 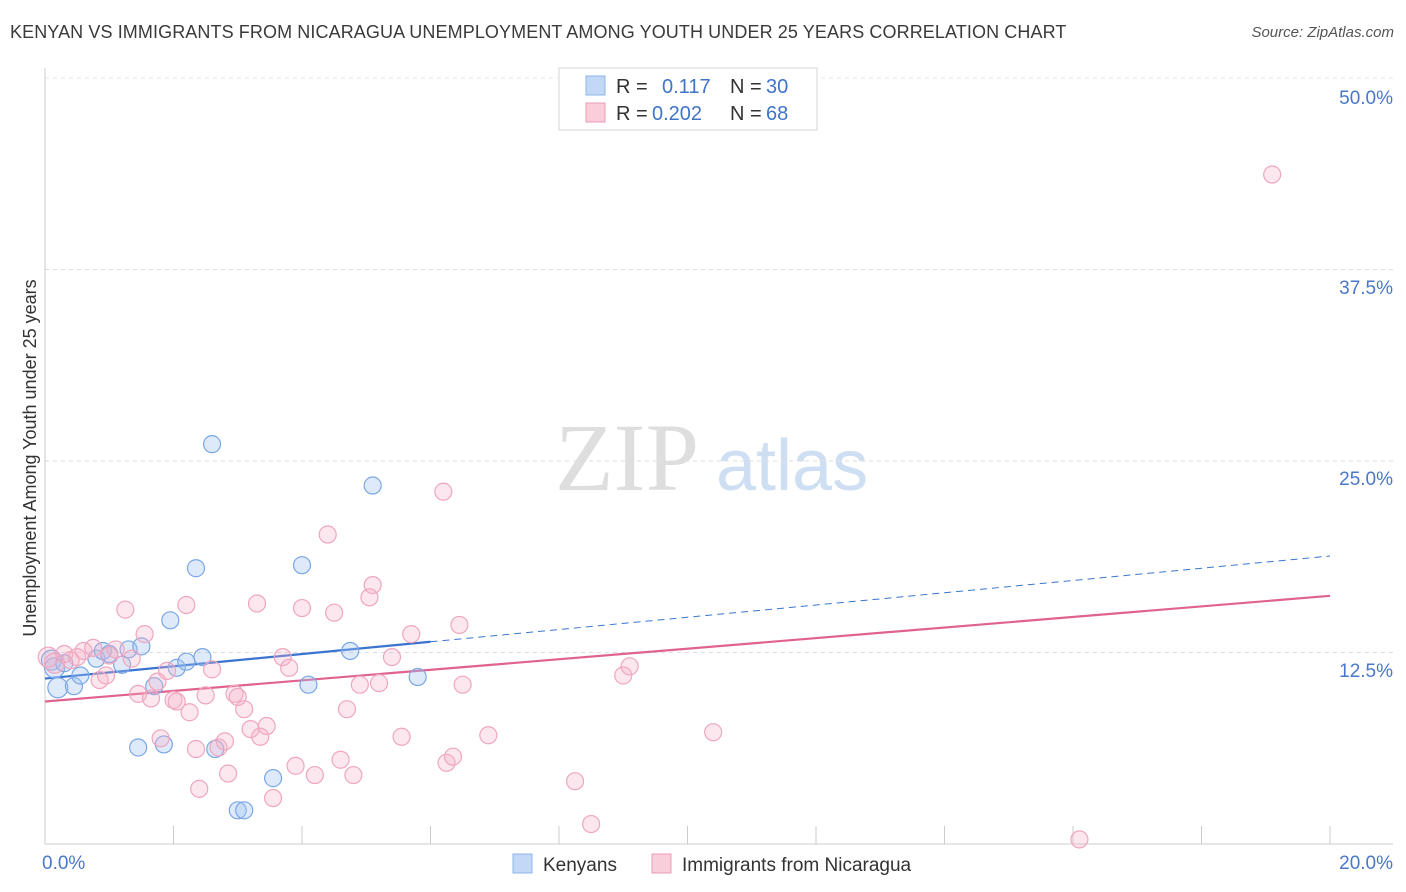 What do you see at coordinates (688, 99) in the screenshot?
I see `stats-legend: R = 0.117 N = 30 R = 0.202 N = 68` at bounding box center [688, 99].